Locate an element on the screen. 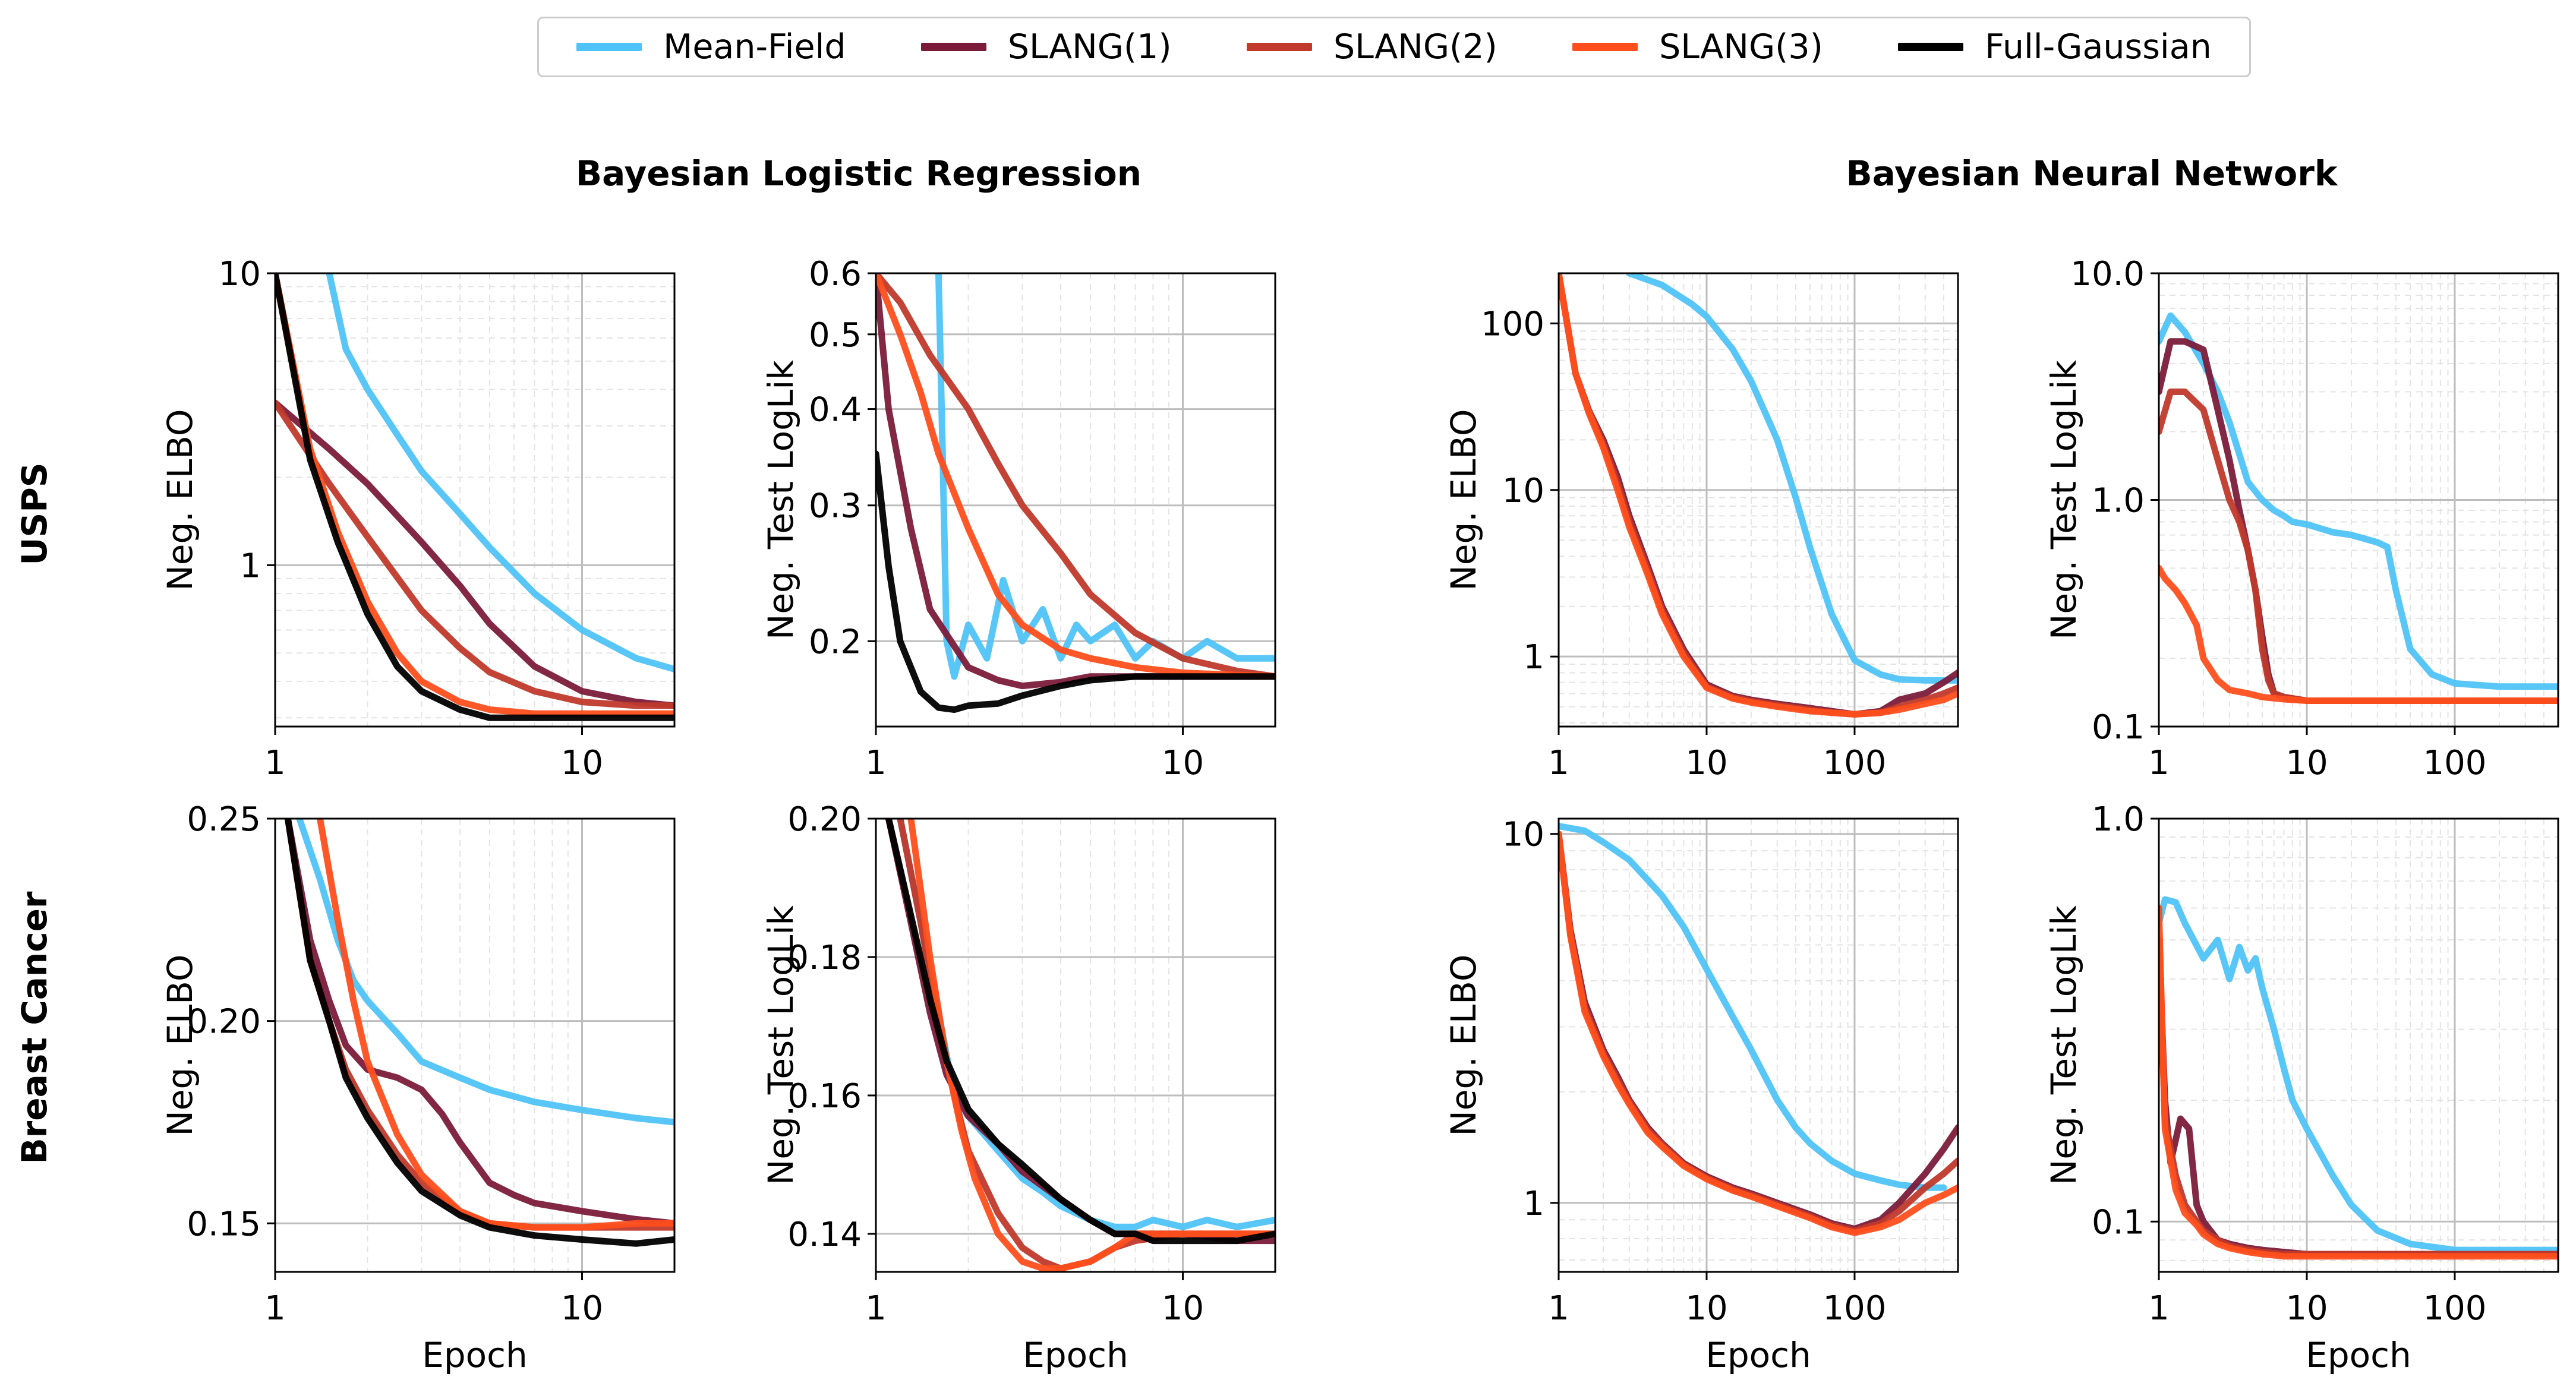 This screenshot has height=1383, width=2576. legend-label: SLANG(3) is located at coordinates (1741, 47).